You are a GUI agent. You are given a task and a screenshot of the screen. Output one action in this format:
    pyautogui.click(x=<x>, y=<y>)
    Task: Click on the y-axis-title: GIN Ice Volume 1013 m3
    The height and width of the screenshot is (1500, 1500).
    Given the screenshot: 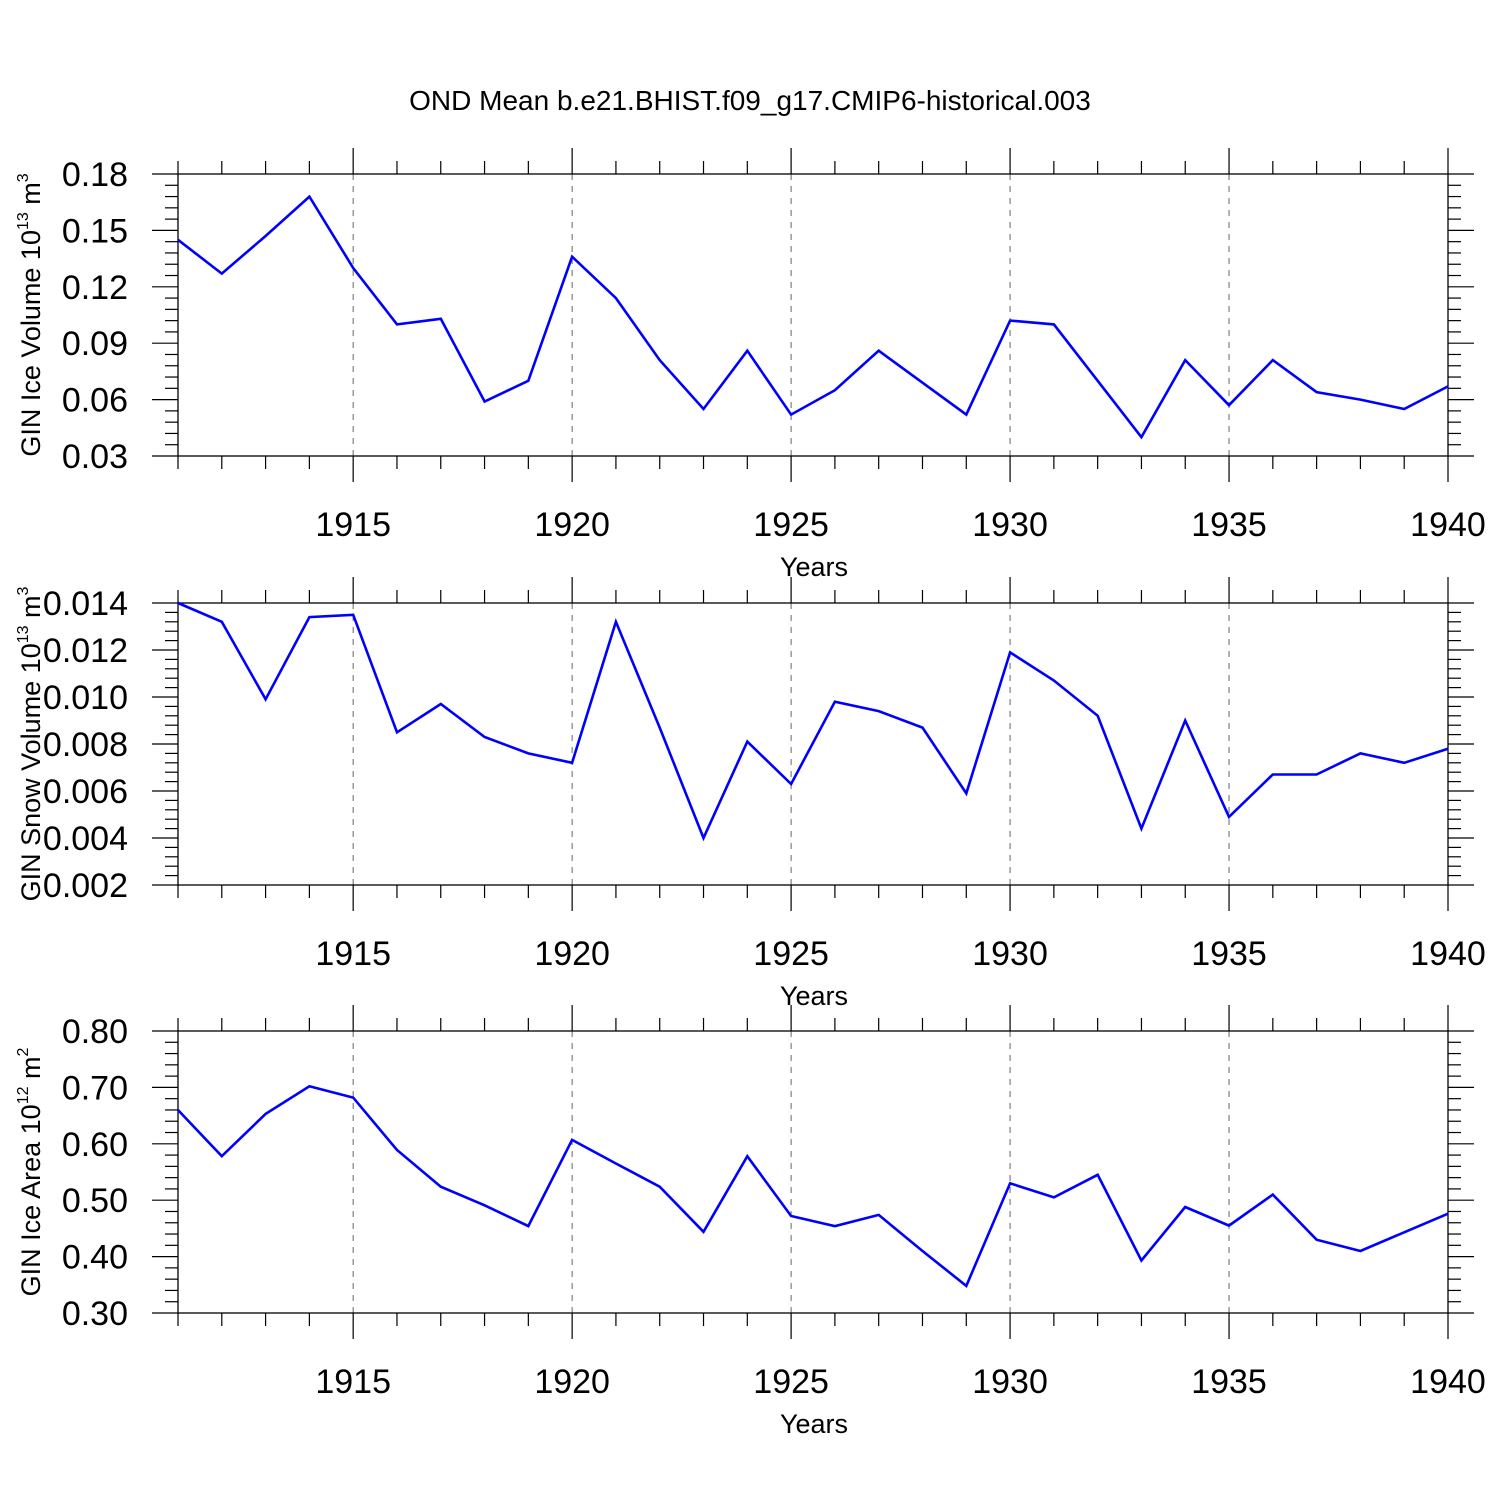 What is the action you would take?
    pyautogui.click(x=30, y=314)
    